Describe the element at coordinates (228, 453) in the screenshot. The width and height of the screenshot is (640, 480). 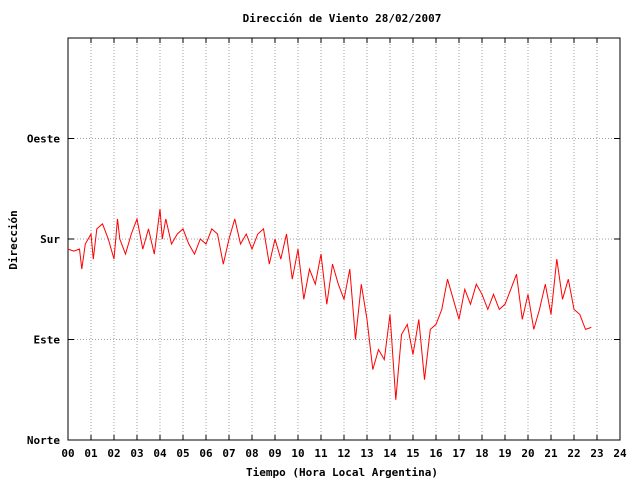
I see `x-tick-label: 07` at that location.